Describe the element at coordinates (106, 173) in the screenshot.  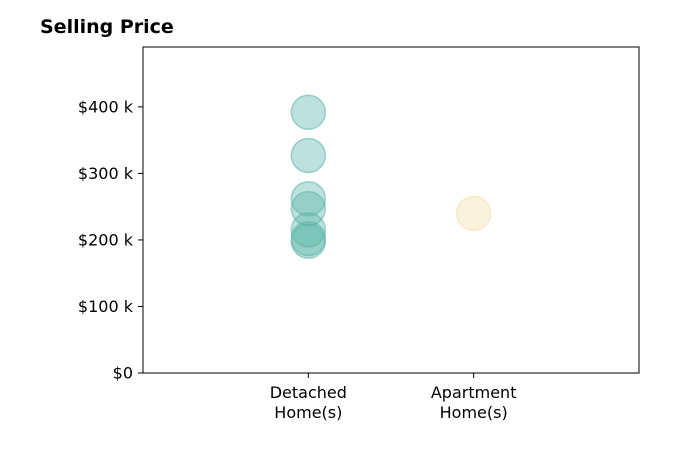
I see `y-tick-label: $300 k` at that location.